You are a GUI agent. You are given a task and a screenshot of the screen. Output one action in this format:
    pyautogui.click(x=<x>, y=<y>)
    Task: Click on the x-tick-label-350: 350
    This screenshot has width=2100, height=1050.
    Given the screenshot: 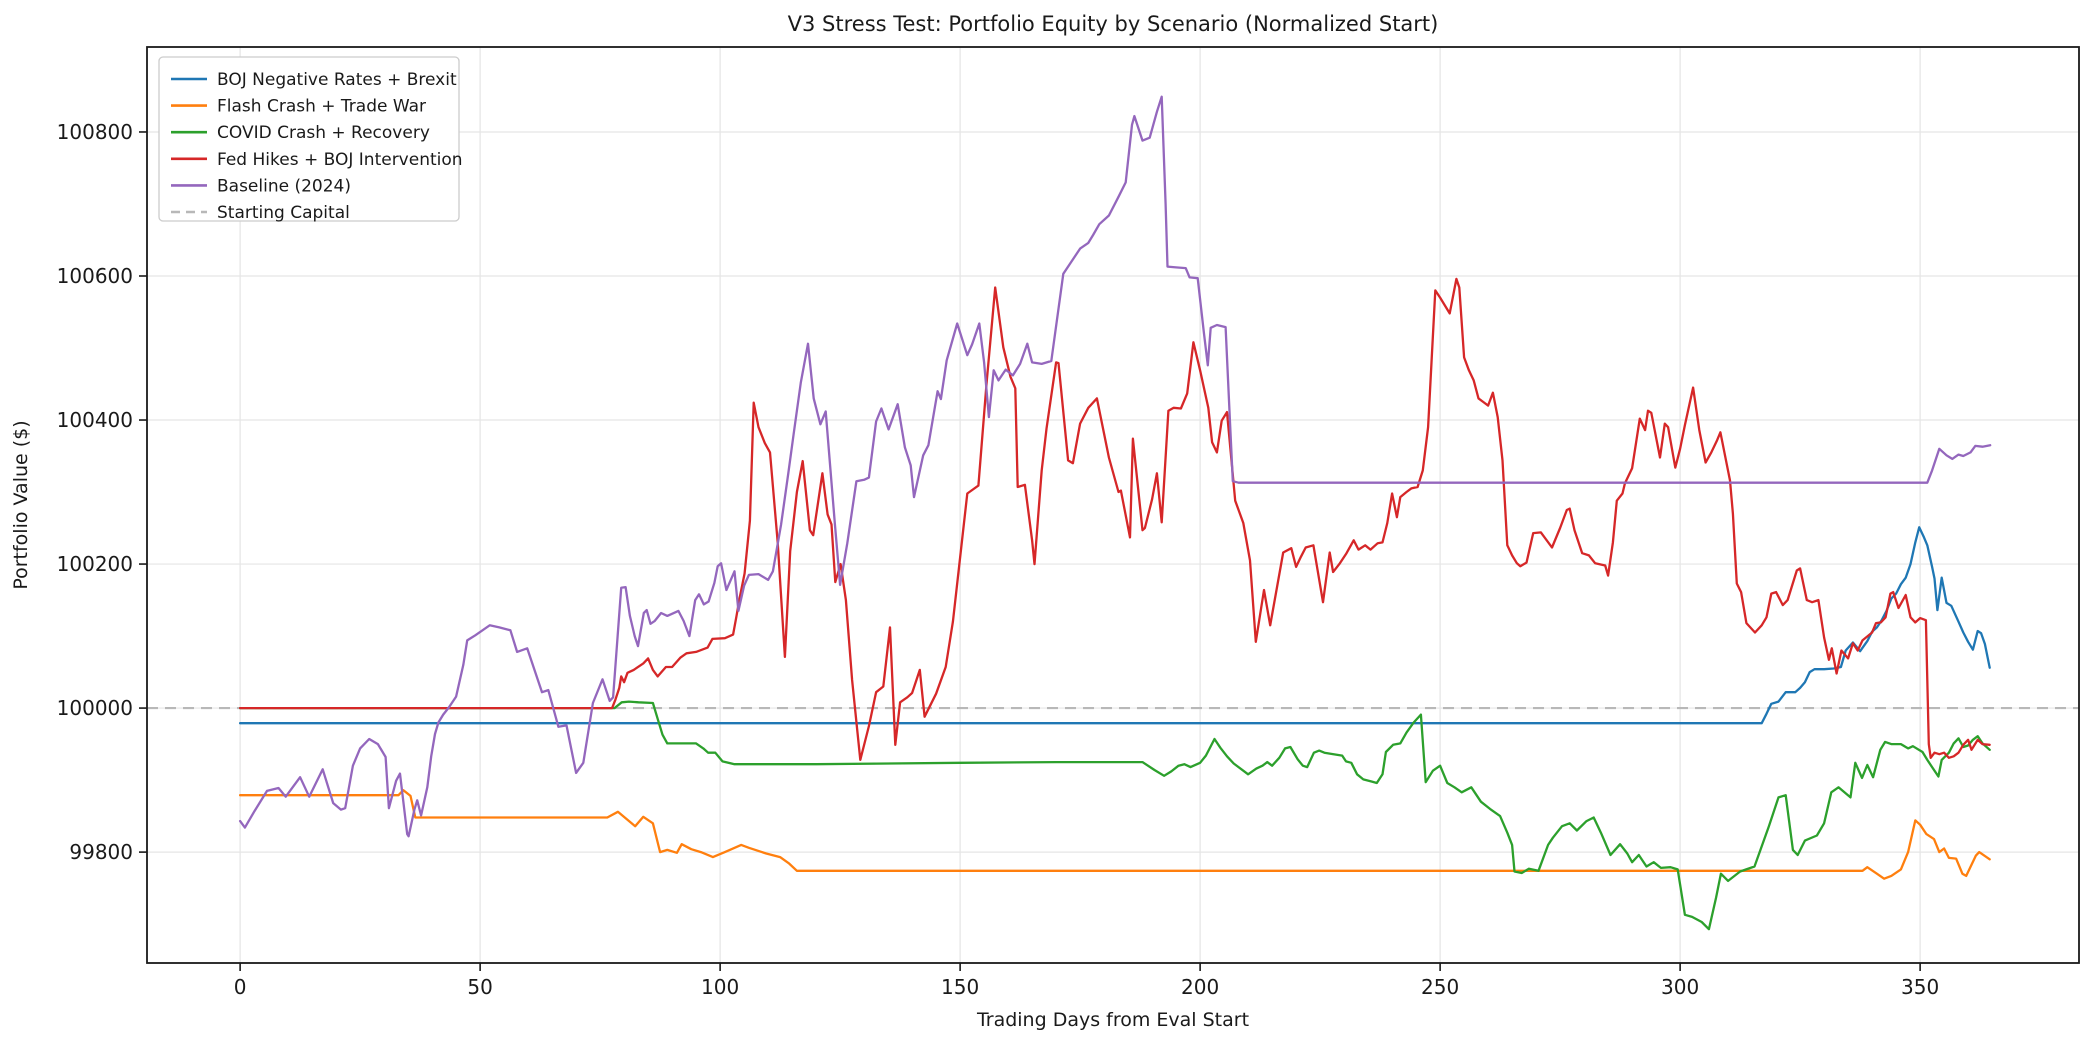 What is the action you would take?
    pyautogui.click(x=1920, y=987)
    